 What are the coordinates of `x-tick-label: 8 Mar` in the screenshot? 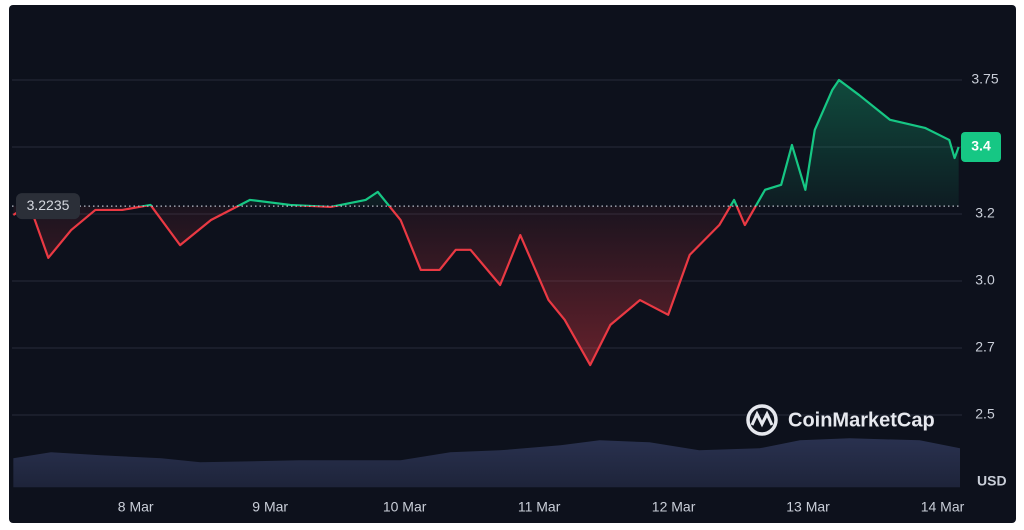 It's located at (136, 507).